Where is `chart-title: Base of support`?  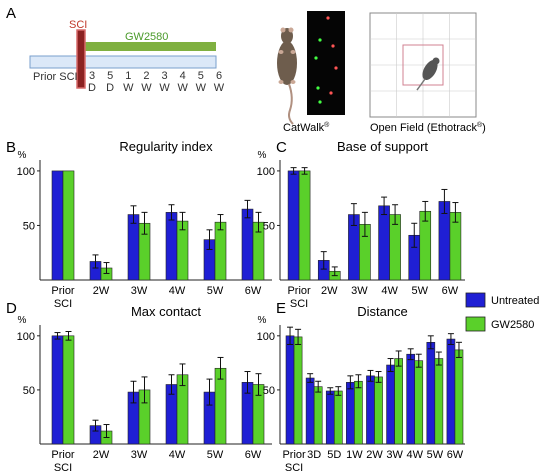 chart-title: Base of support is located at coordinates (382, 146).